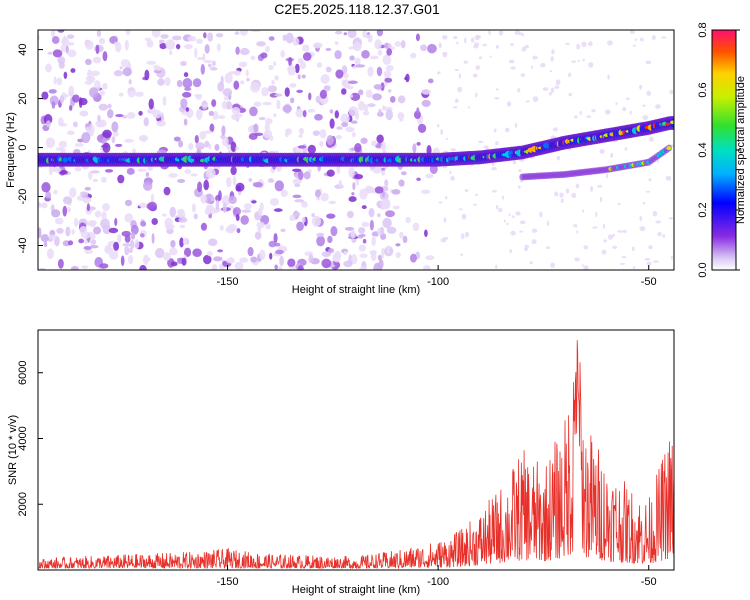  Describe the element at coordinates (438, 582) in the screenshot. I see `snr-x-tick-label: -100` at that location.